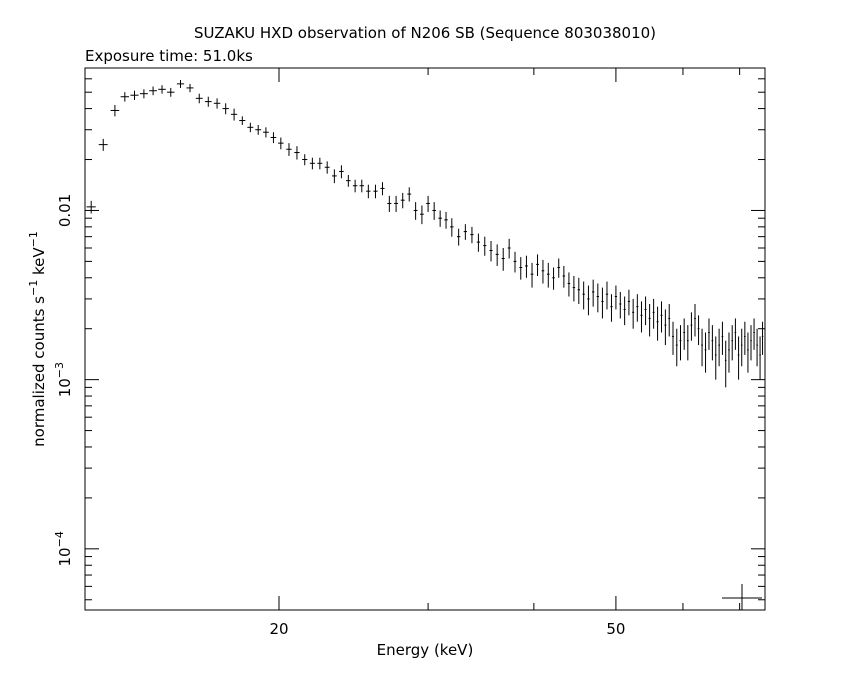 The image size is (850, 680). I want to click on y-tick-label: 0.01, so click(65, 210).